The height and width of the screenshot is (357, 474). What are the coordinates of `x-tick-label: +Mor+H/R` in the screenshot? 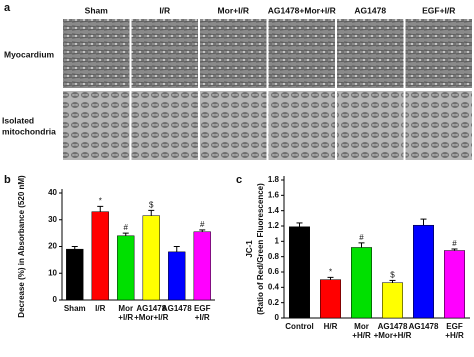 It's located at (393, 335).